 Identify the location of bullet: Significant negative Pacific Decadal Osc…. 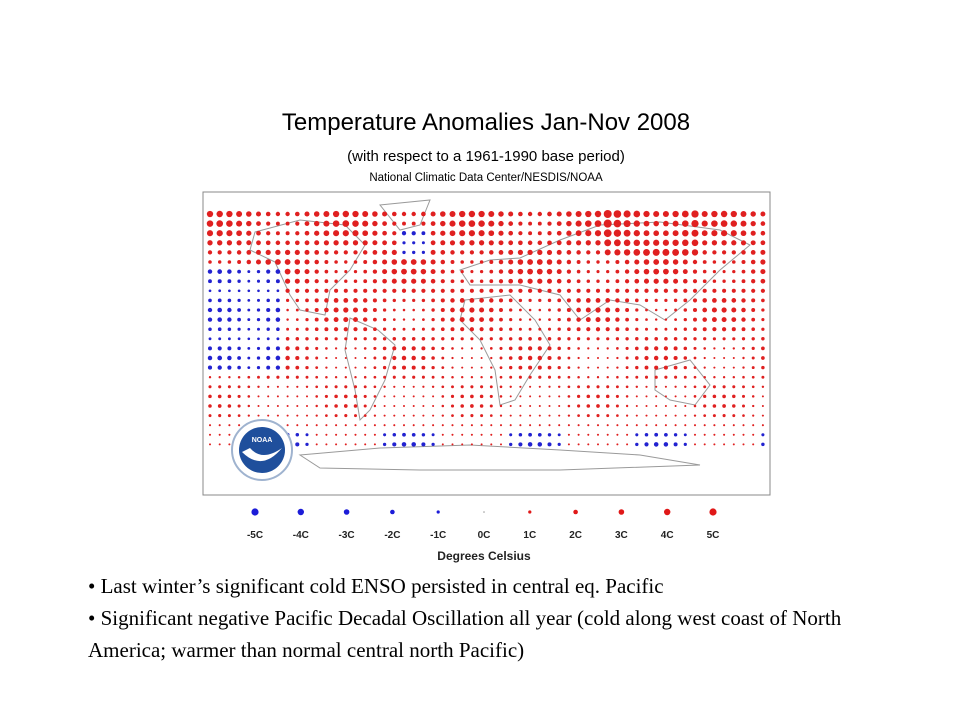
(488, 634).